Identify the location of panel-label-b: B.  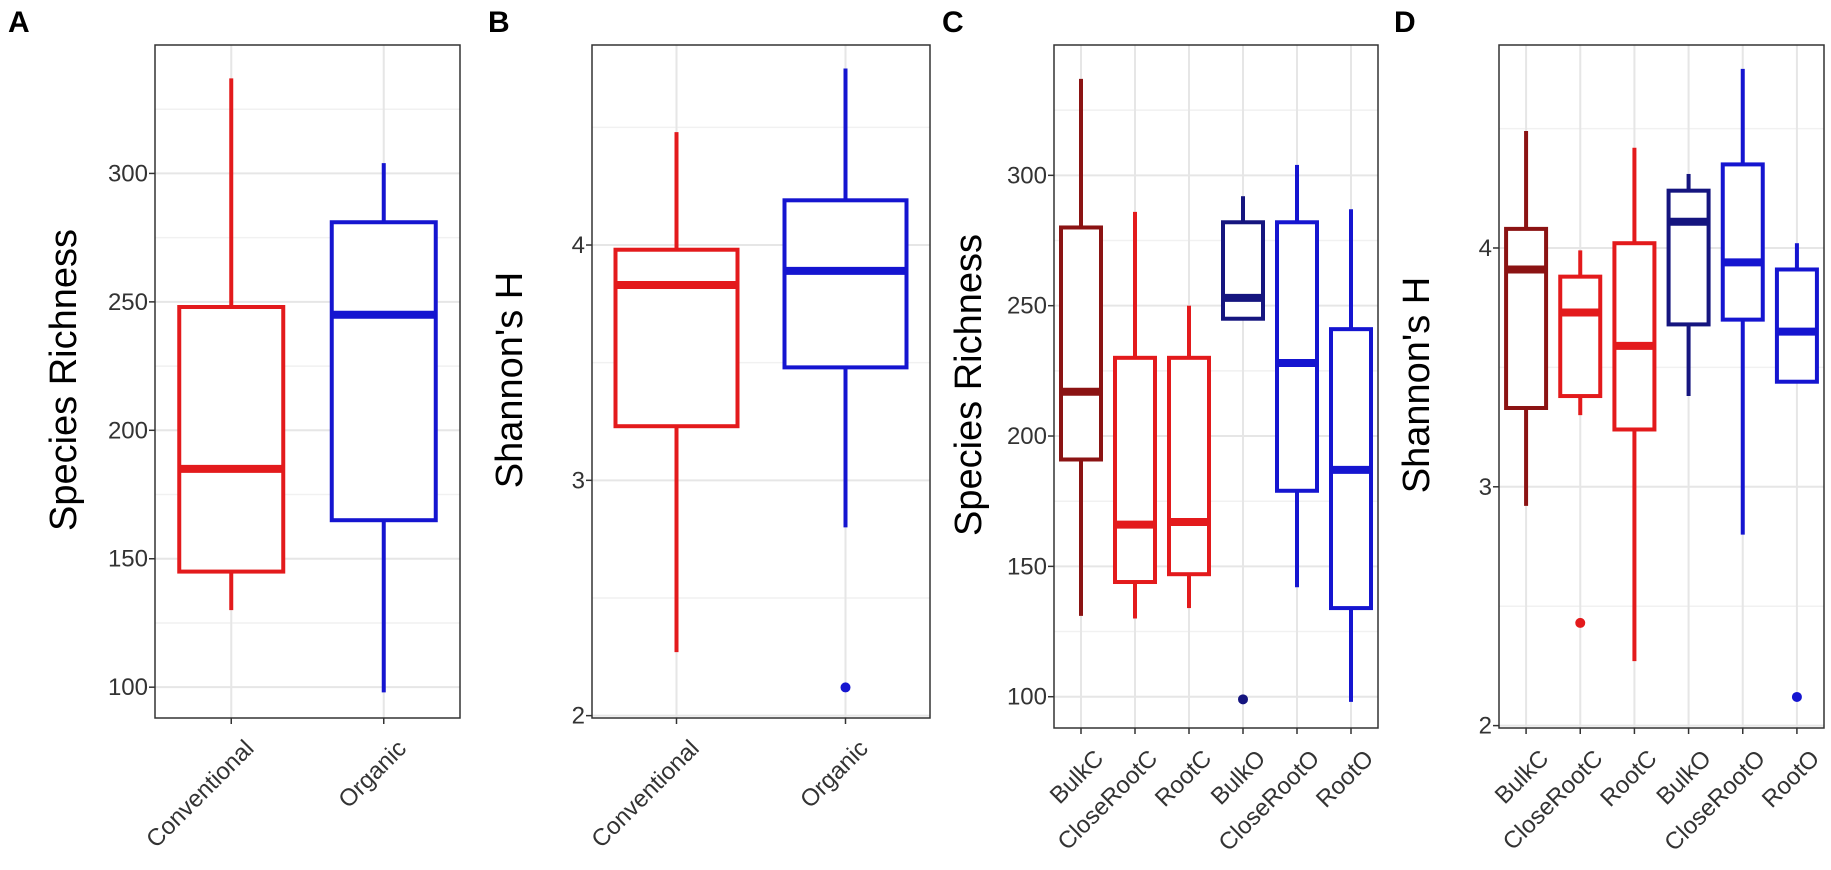
(499, 22).